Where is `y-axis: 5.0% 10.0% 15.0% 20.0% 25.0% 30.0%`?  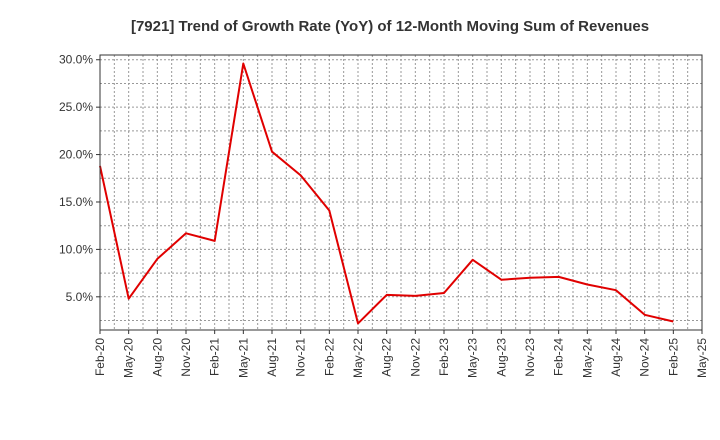
y-axis: 5.0% 10.0% 15.0% 20.0% 25.0% 30.0% is located at coordinates (79, 178).